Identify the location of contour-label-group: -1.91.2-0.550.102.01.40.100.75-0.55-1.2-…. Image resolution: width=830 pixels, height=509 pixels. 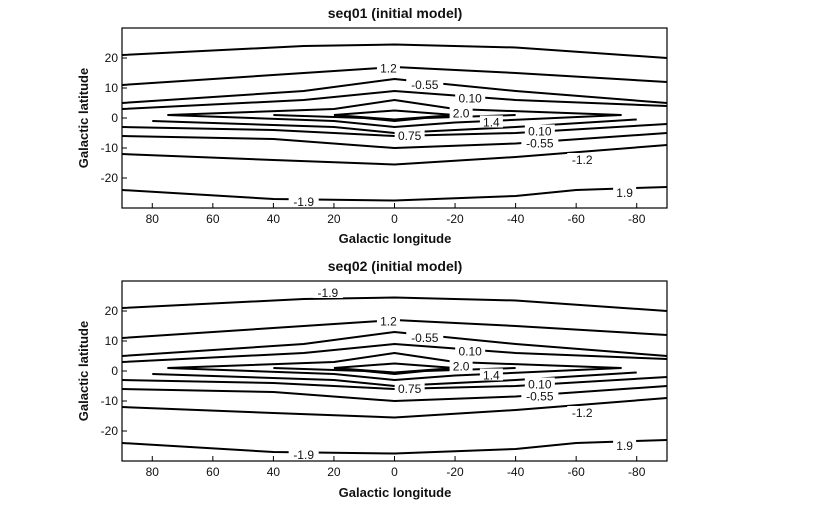
(462, 374).